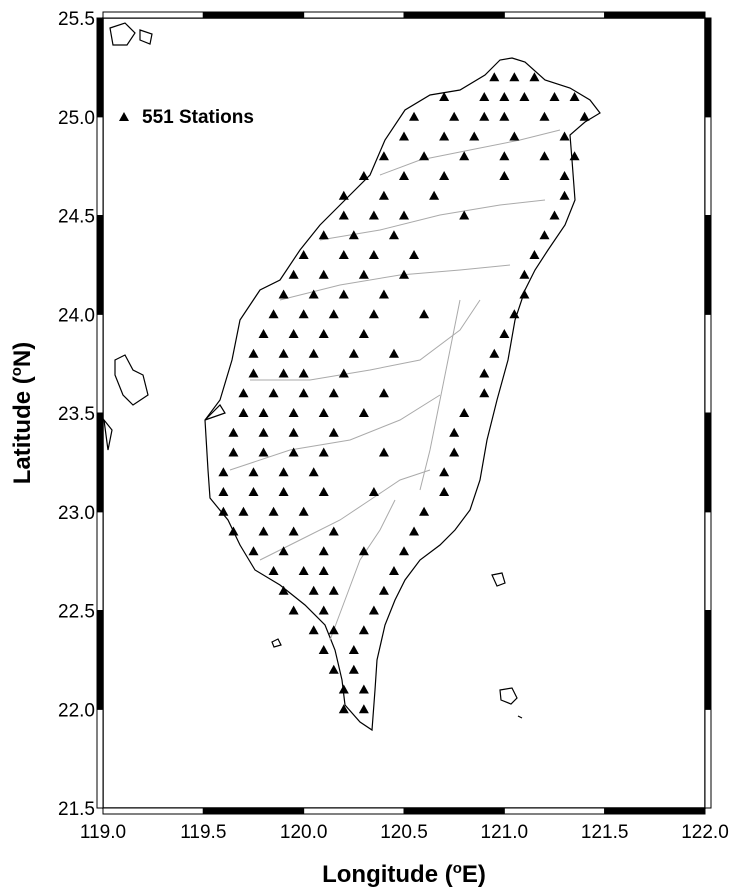 The height and width of the screenshot is (888, 732). Describe the element at coordinates (76, 513) in the screenshot. I see `y-tick-label: 23.0` at that location.